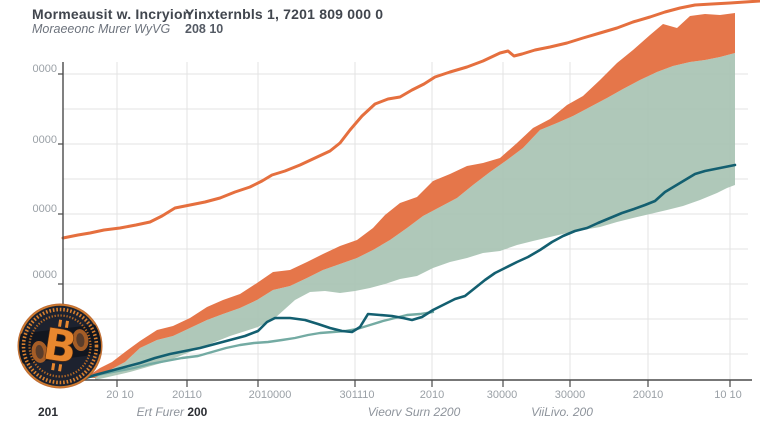  What do you see at coordinates (80, 340) in the screenshot?
I see `coin-ornament-right-detail` at bounding box center [80, 340].